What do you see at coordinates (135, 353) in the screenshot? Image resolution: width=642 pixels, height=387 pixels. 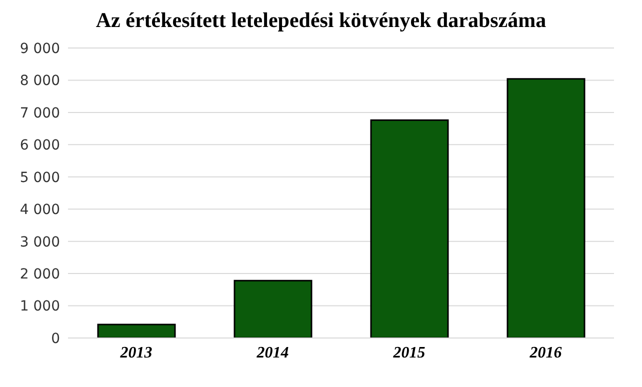 I see `x-tick-label: 2013` at bounding box center [135, 353].